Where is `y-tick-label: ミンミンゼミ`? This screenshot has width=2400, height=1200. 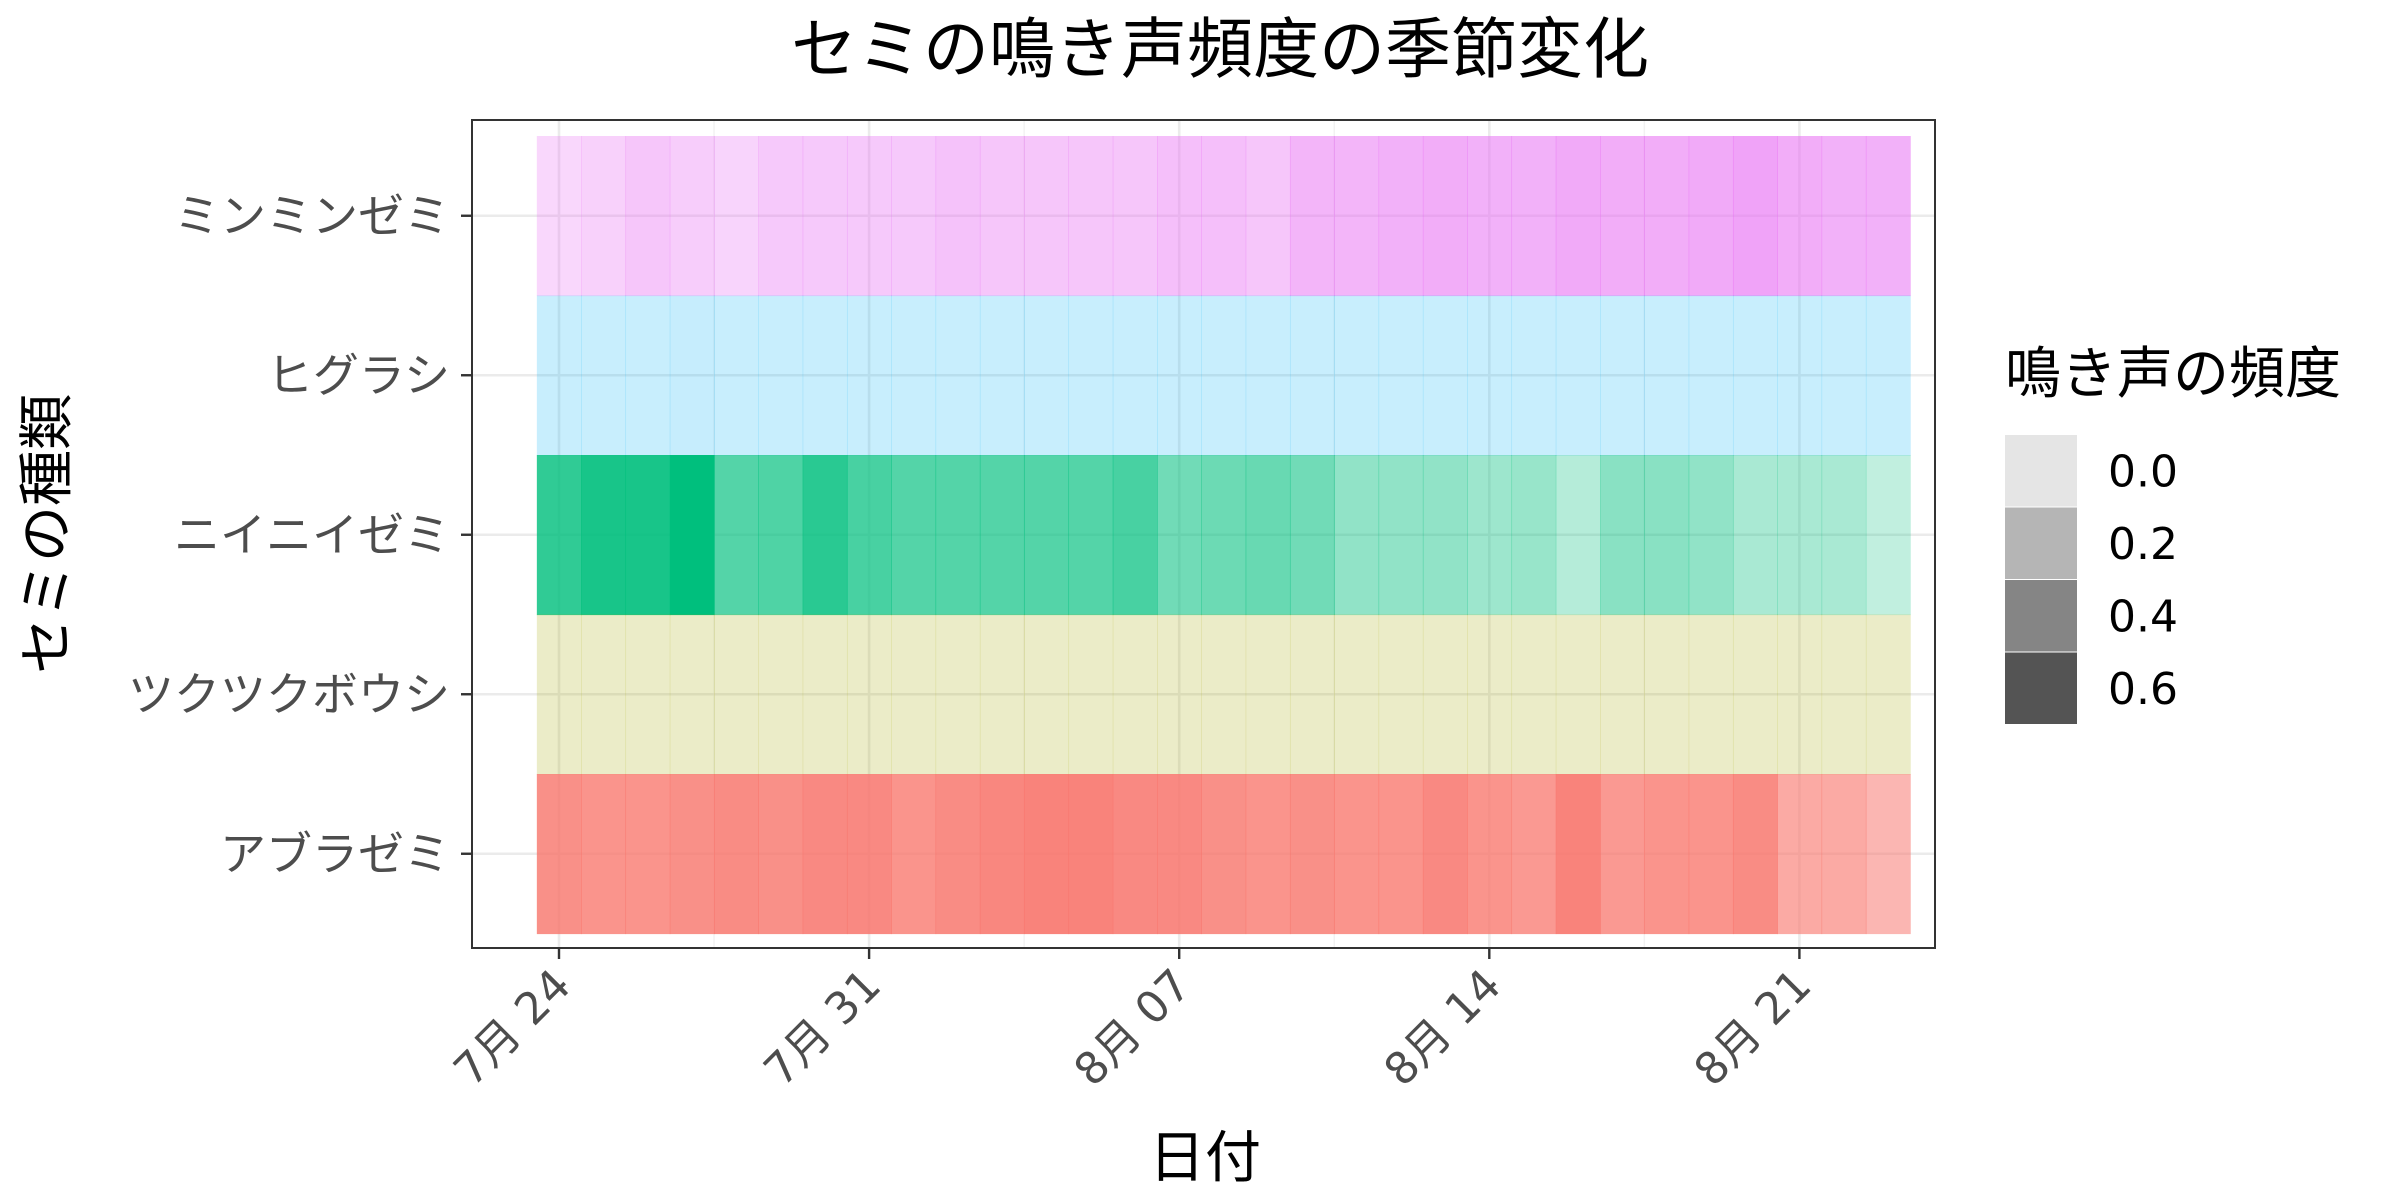
y-tick-label: ミンミンゼミ is located at coordinates (312, 216).